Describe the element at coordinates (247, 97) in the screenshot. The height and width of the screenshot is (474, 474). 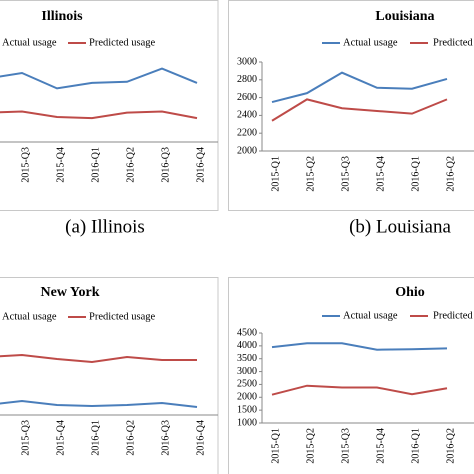
I see `y-tick-label: 2600` at that location.